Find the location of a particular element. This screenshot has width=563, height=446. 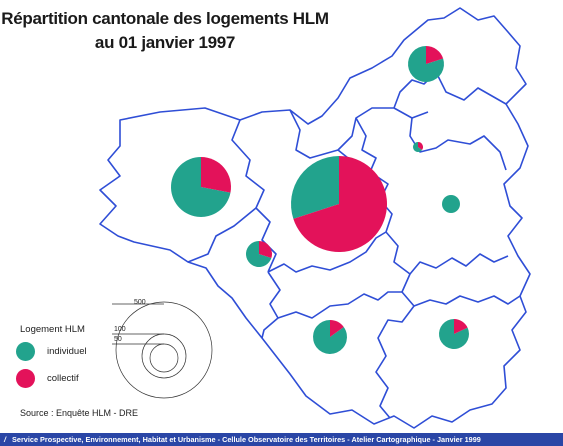

legend-label-collectif: collectif is located at coordinates (63, 378).